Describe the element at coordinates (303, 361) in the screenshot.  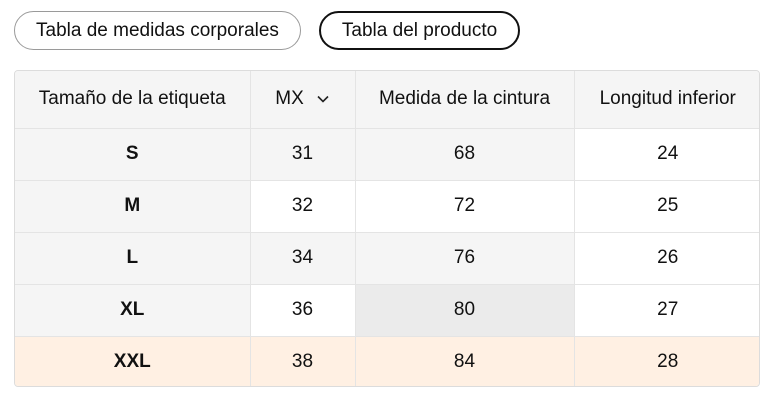
I see `cell-mx: 38` at that location.